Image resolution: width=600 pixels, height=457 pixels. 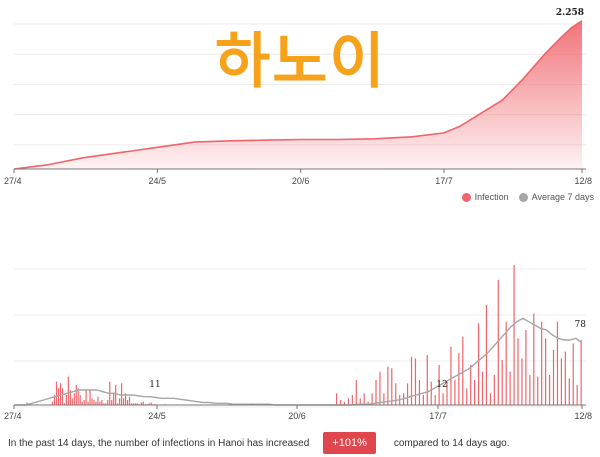 I want to click on legend-average: Average 7 days, so click(x=556, y=197).